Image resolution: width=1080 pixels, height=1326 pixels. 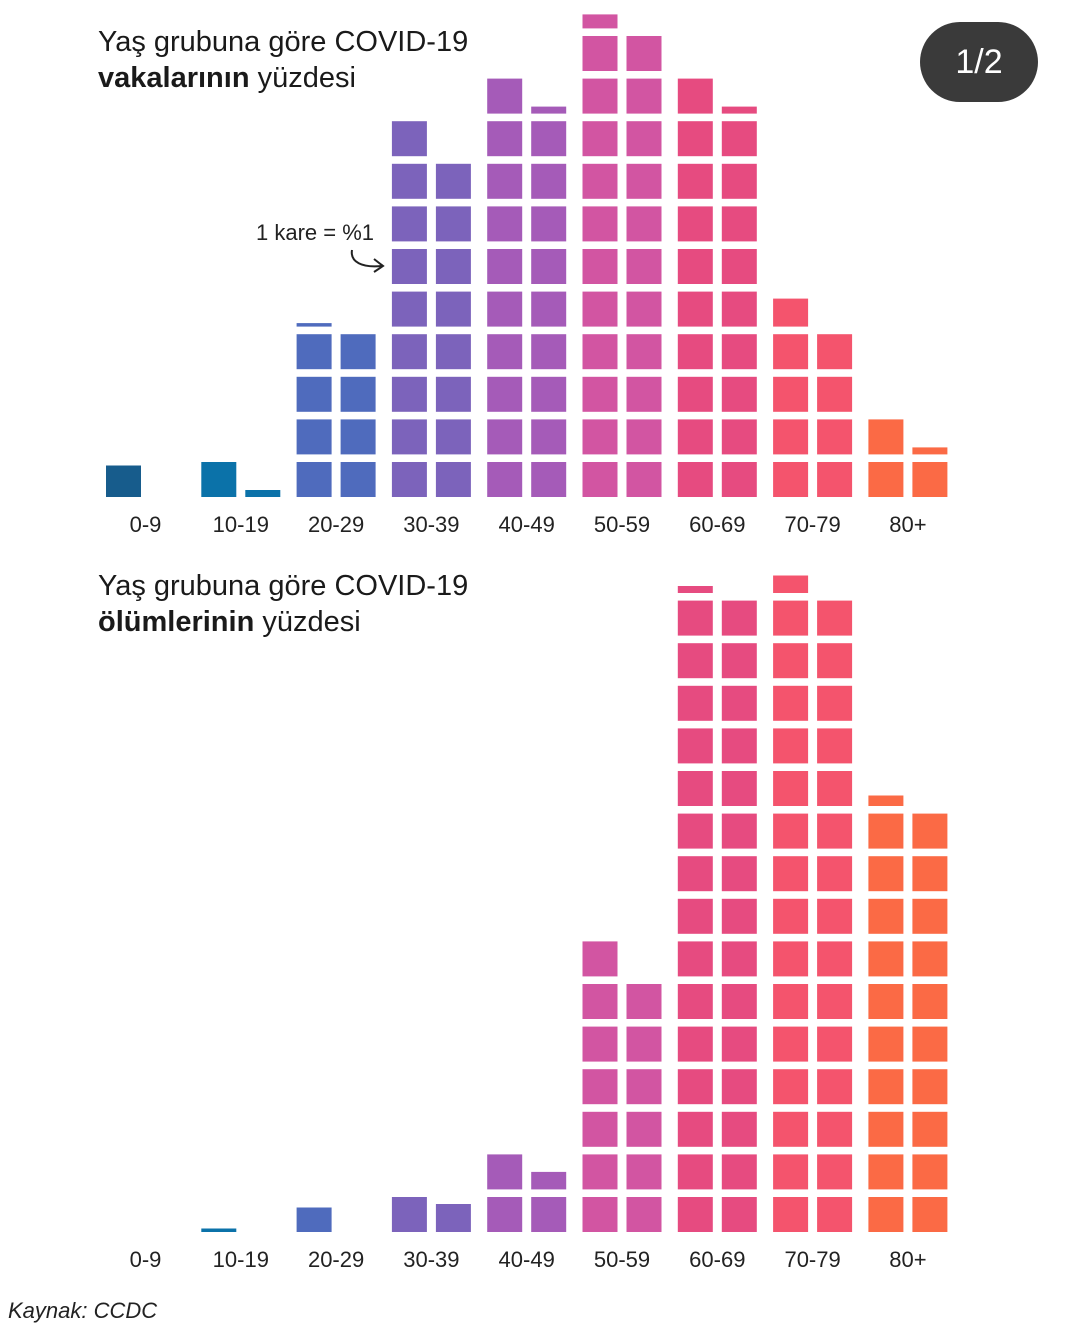 What do you see at coordinates (527, 1259) in the screenshot?
I see `deaths-tick-label: 40-49` at bounding box center [527, 1259].